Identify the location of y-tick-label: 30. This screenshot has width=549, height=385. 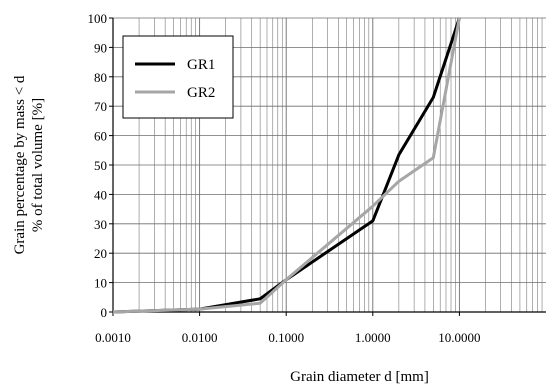
(100, 224).